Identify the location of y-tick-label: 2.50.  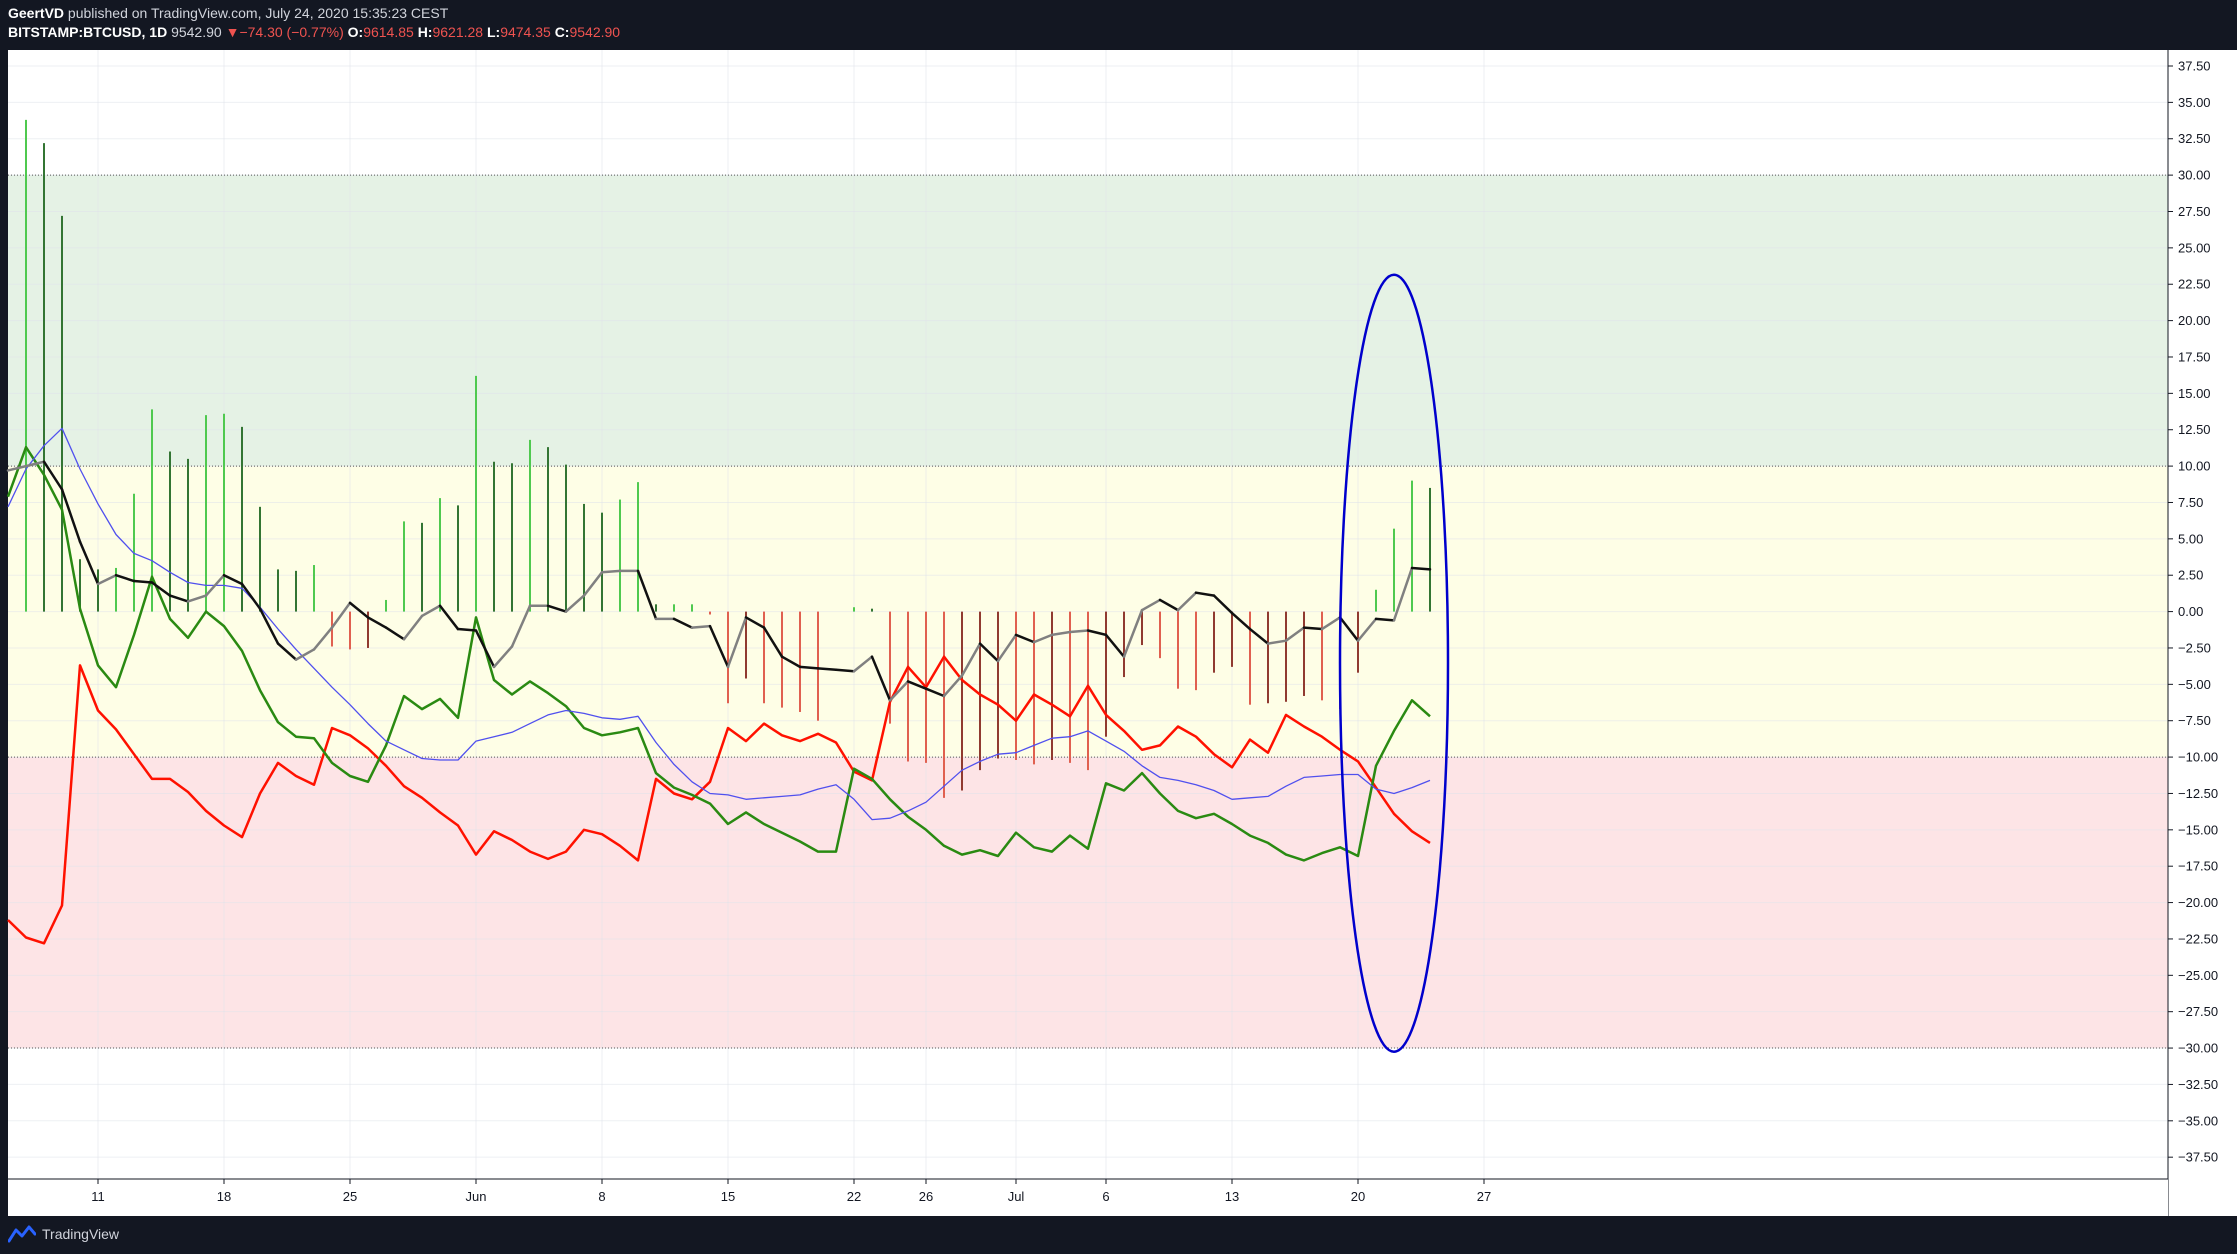
(2190, 575).